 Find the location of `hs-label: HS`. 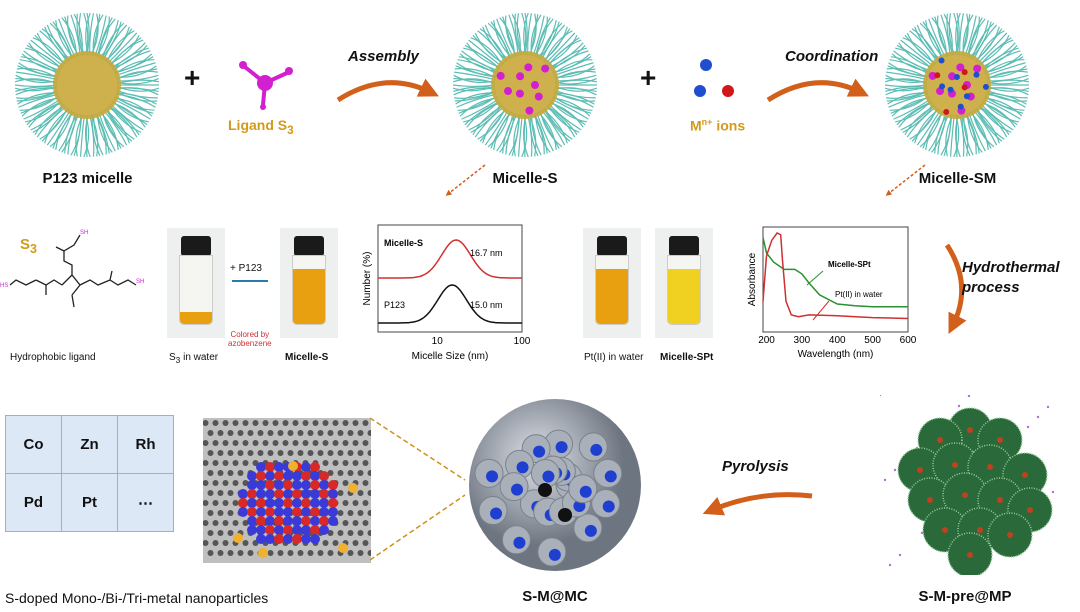

hs-label: HS is located at coordinates (4, 286).